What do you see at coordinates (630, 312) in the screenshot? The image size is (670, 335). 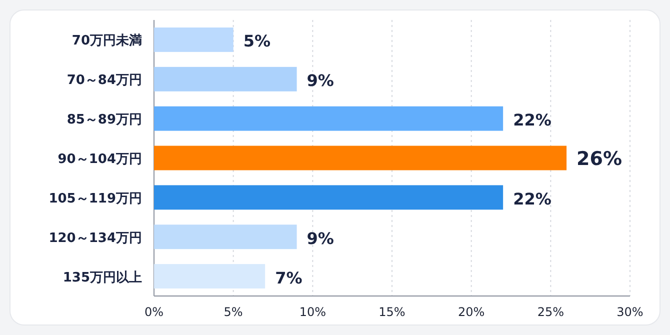 I see `x-tick-label: 30%` at bounding box center [630, 312].